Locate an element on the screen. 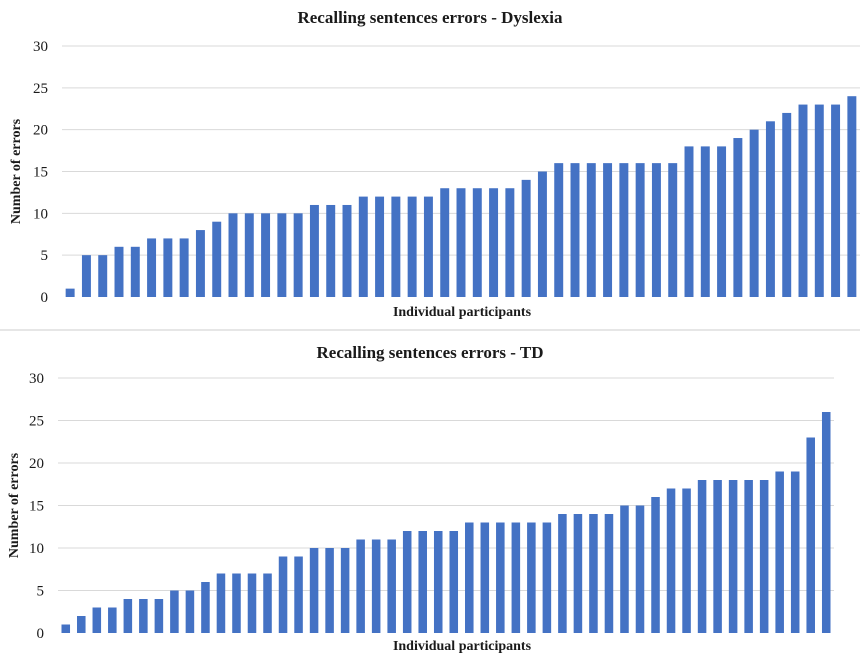  x-axis-label: Individual participants is located at coordinates (462, 646).